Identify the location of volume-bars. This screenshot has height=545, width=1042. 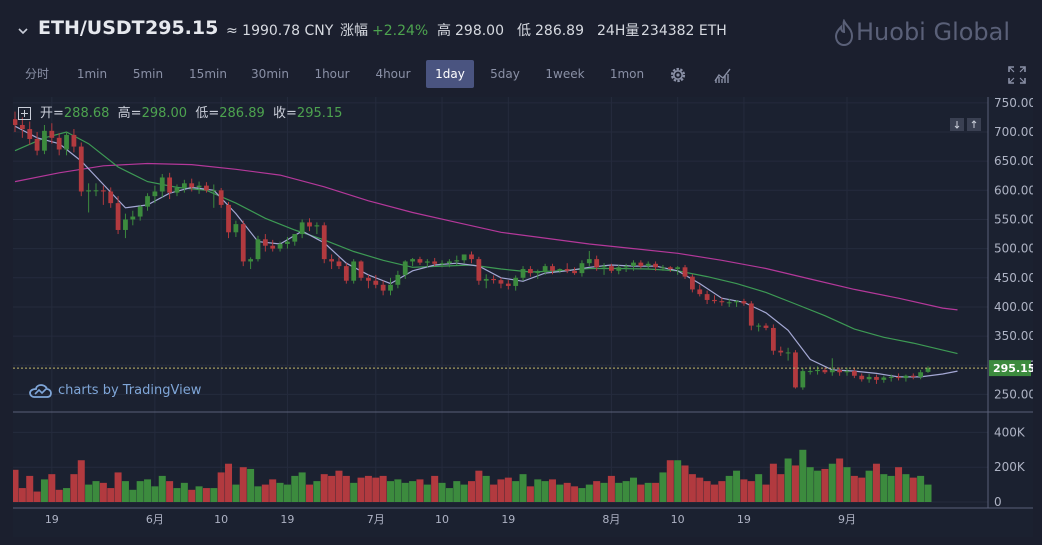
(471, 475).